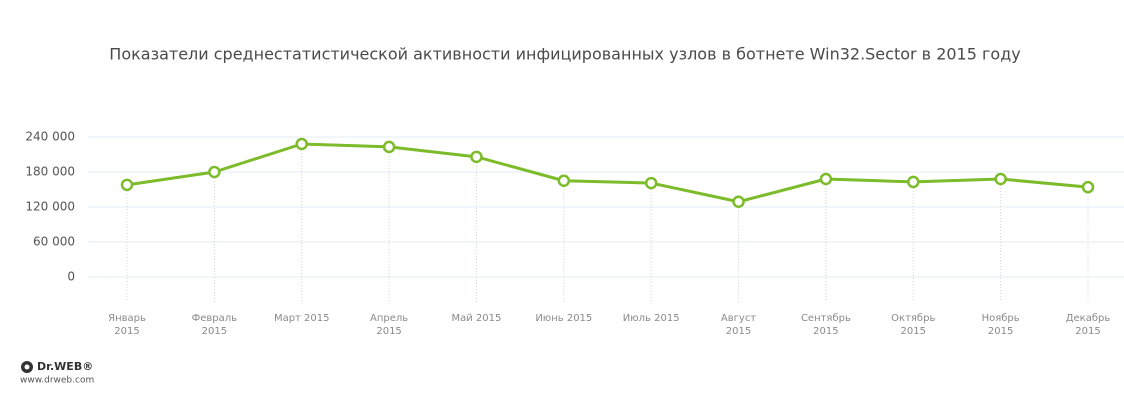 This screenshot has height=400, width=1124. What do you see at coordinates (214, 325) in the screenshot?
I see `x-tick-label: Февраль 2015` at bounding box center [214, 325].